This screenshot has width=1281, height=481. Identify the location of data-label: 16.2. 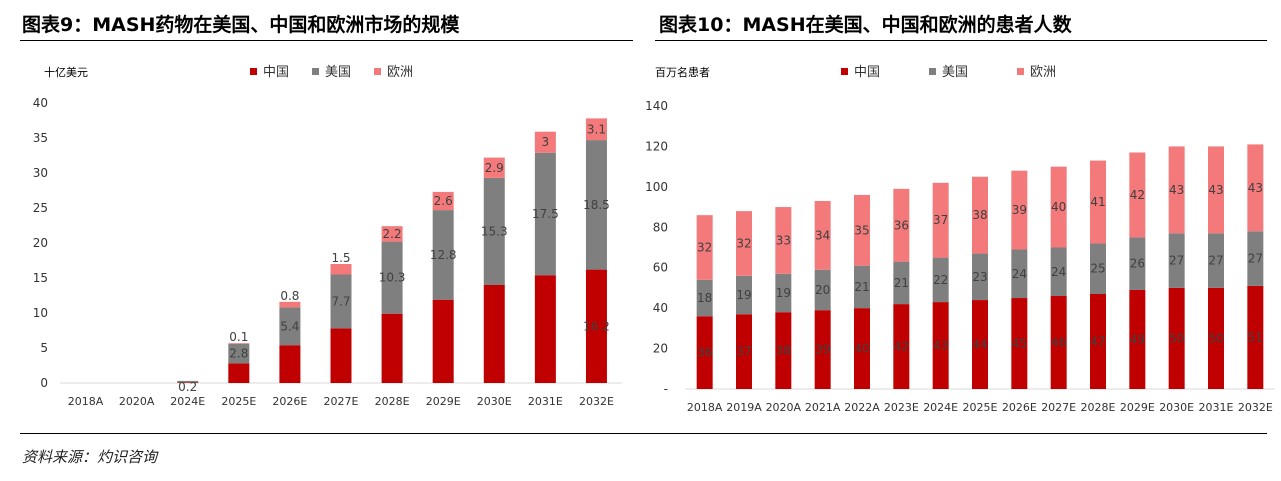
(596, 326).